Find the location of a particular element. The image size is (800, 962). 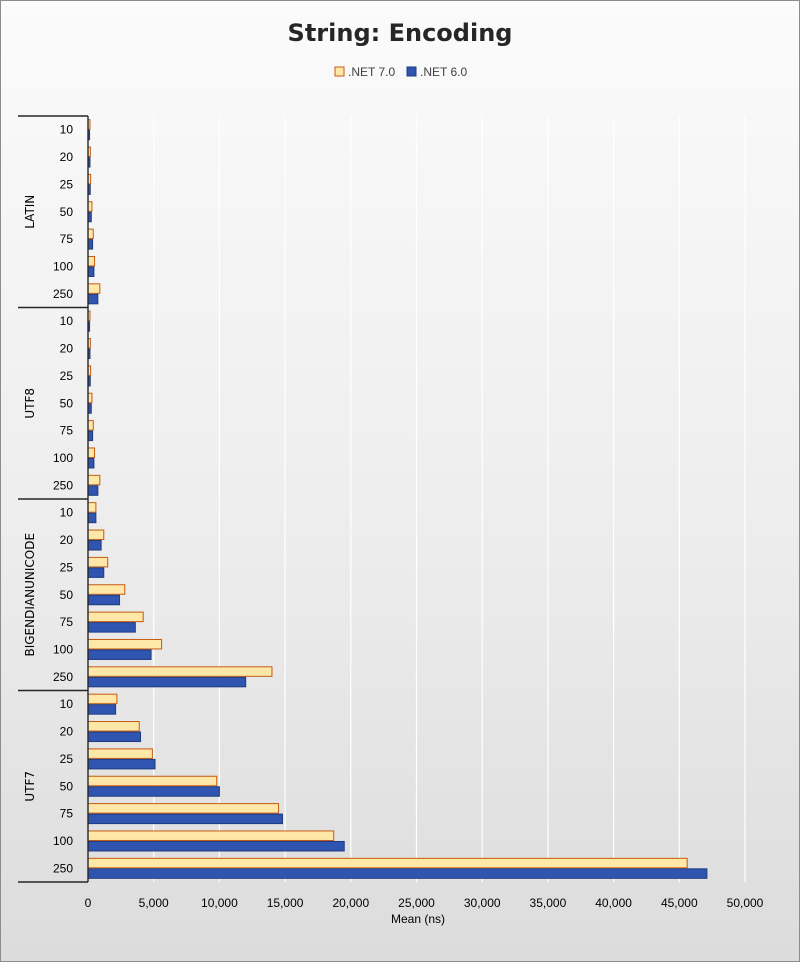

group-label: LATIN is located at coordinates (30, 212).